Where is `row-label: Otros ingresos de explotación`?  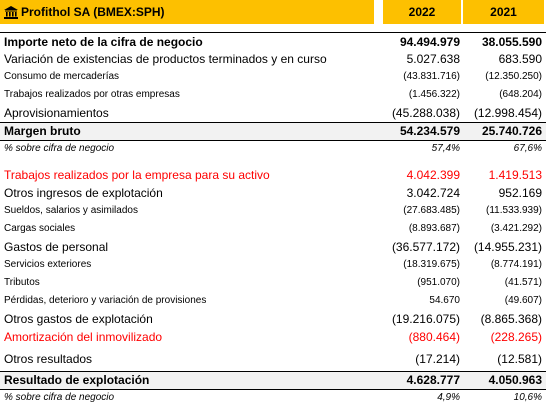
row-label: Otros ingresos de explotación is located at coordinates (83, 193).